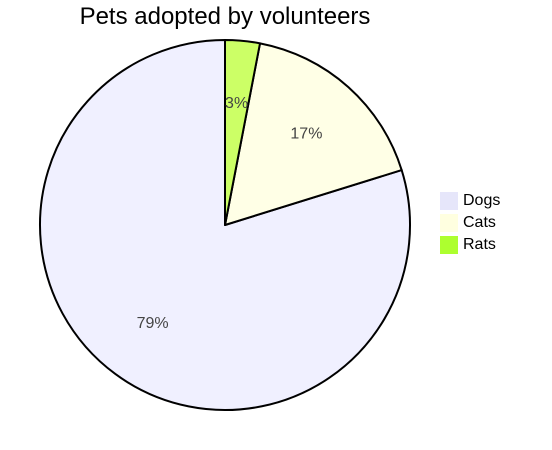 This screenshot has width=552, height=450. I want to click on legend-item-dogs: Dogs, so click(470, 201).